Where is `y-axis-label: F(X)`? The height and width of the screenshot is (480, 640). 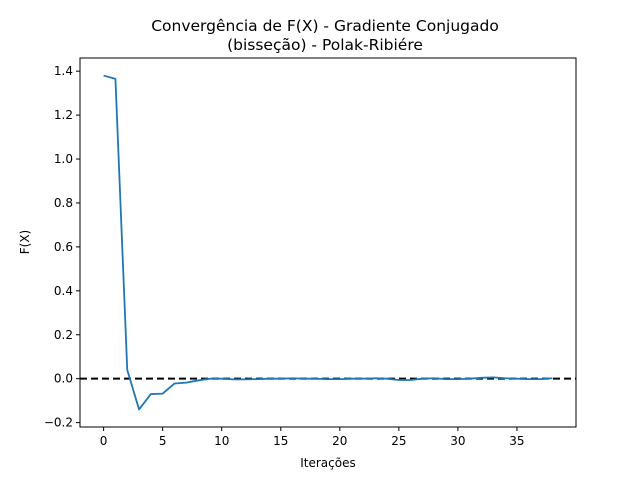 y-axis-label: F(X) is located at coordinates (25, 242).